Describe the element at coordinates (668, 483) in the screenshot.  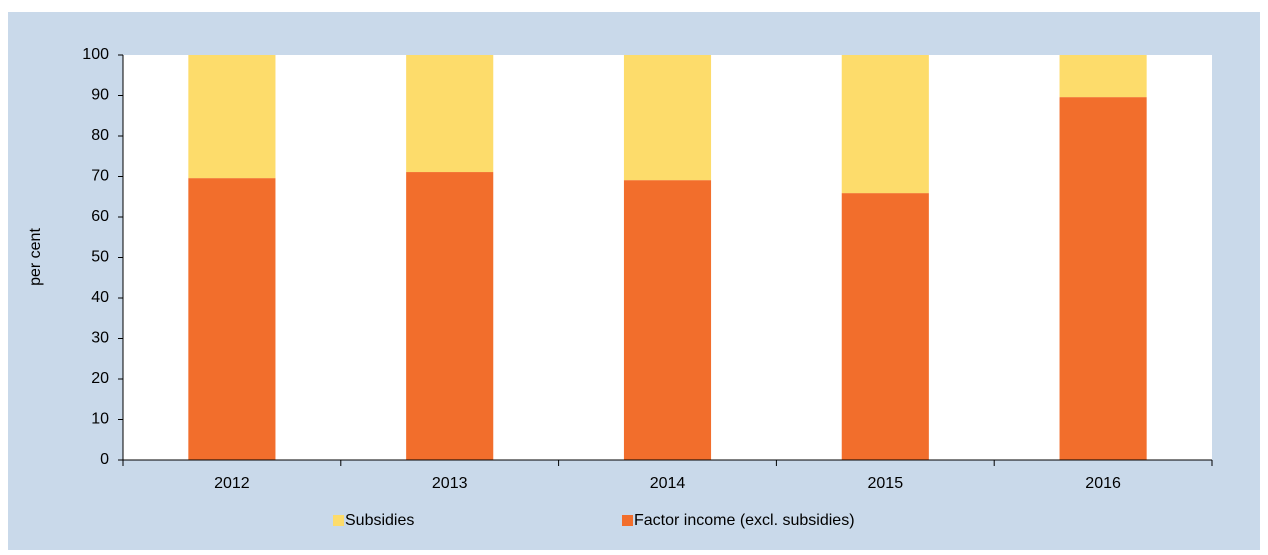
I see `x-tick-label: 2014` at that location.